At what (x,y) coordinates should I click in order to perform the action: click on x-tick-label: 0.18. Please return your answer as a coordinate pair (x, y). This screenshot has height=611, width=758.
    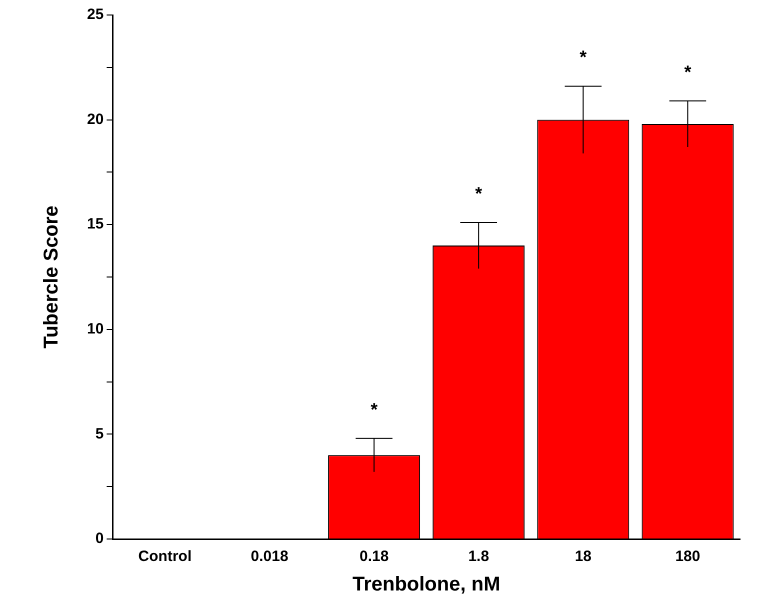
    Looking at the image, I should click on (374, 557).